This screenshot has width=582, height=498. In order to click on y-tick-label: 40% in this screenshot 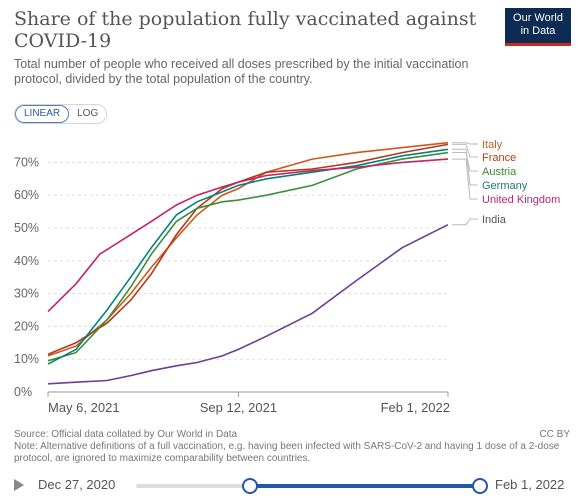, I will do `click(26, 261)`.